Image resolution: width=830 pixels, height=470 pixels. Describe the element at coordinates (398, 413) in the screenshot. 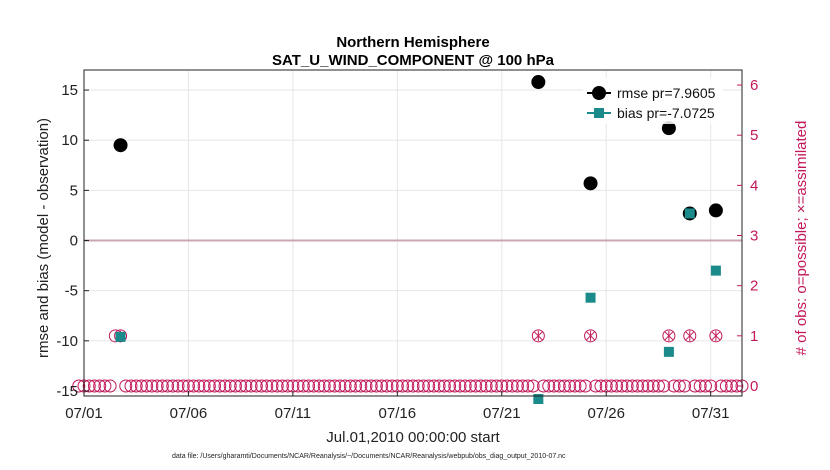

I see `x-tick-label: 07/16` at that location.